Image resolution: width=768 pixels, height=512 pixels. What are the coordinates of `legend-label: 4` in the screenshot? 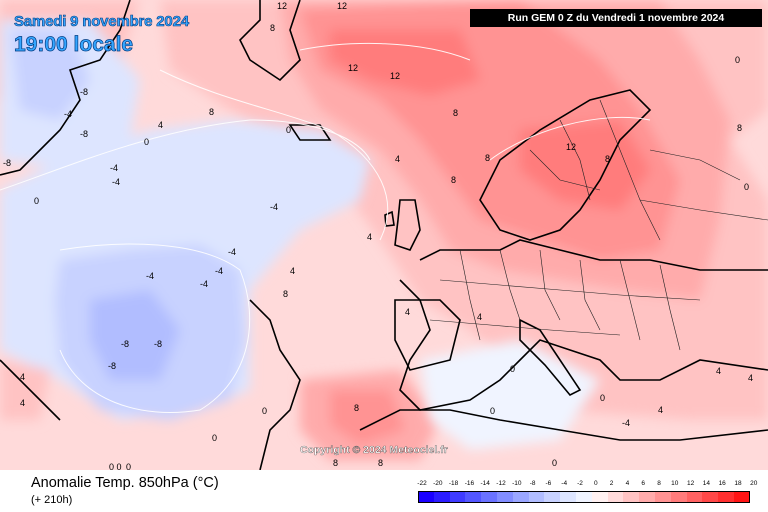 It's located at (627, 483).